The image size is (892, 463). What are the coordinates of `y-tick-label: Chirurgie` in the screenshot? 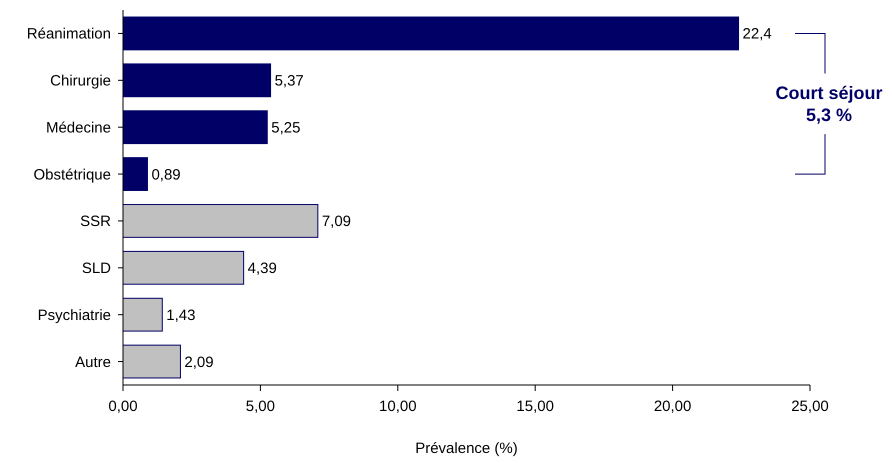 It's located at (80, 81).